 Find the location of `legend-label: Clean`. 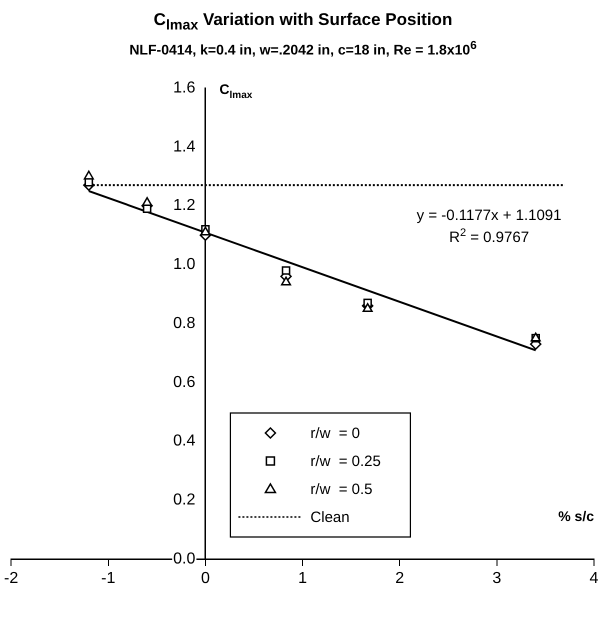

legend-label: Clean is located at coordinates (330, 517).